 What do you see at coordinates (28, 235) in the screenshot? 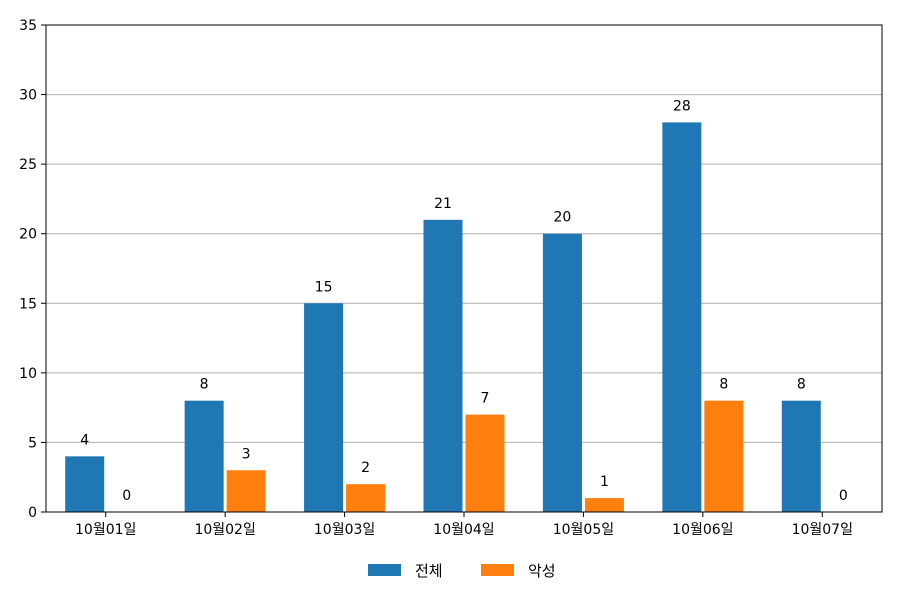
I see `y-tick-label: 20` at bounding box center [28, 235].